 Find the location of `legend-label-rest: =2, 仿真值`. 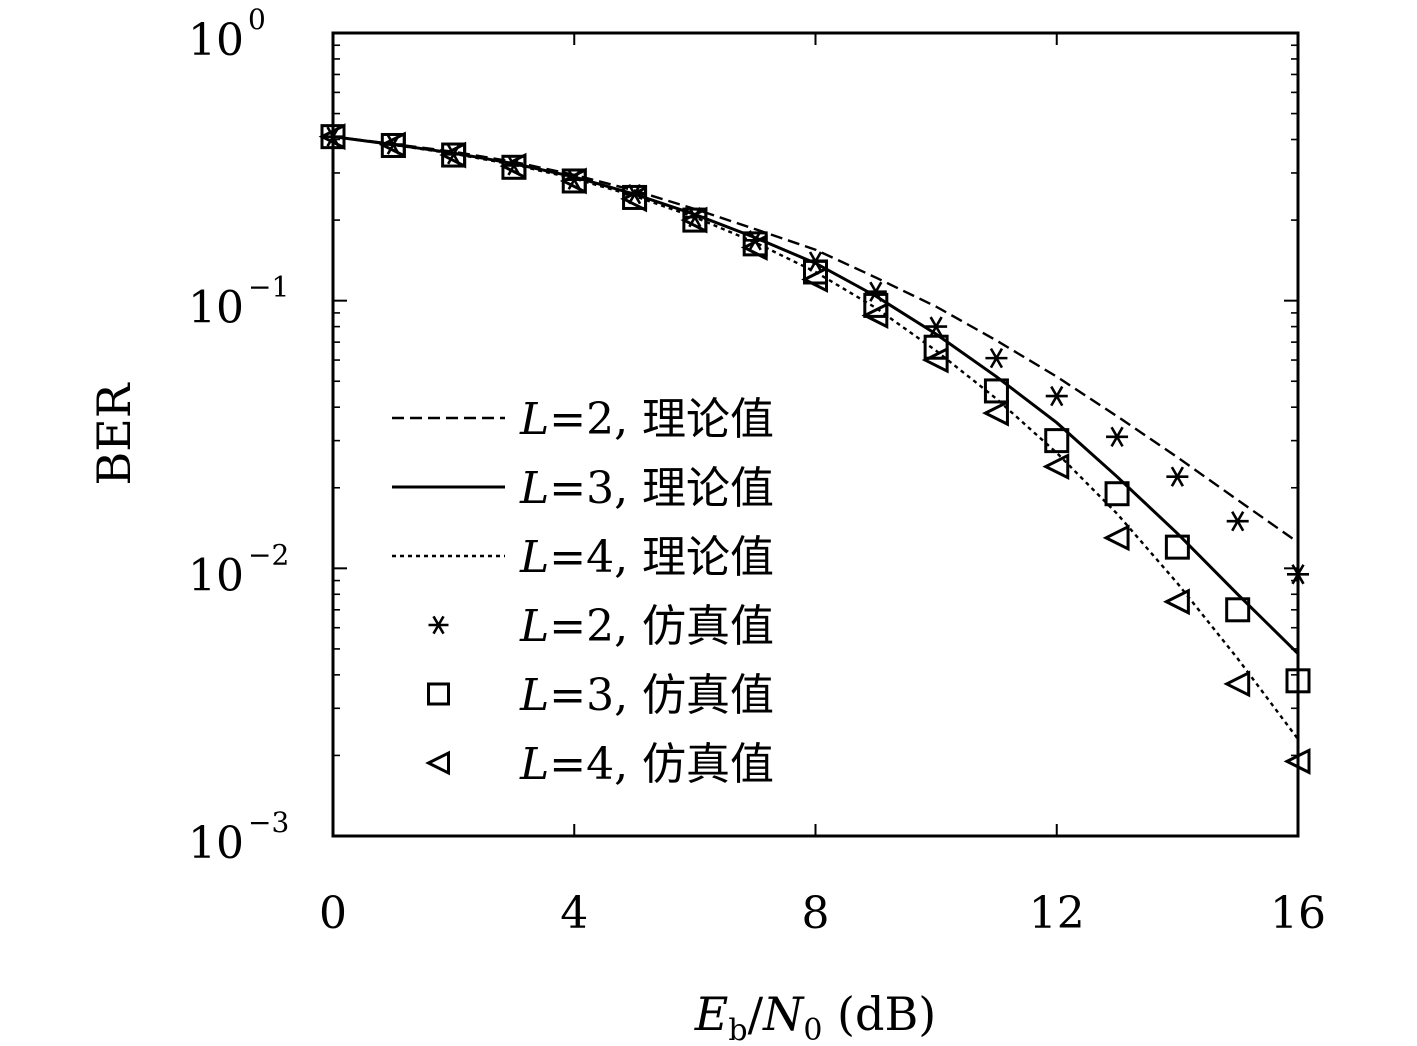

legend-label-rest: =2, 仿真值 is located at coordinates (661, 626).